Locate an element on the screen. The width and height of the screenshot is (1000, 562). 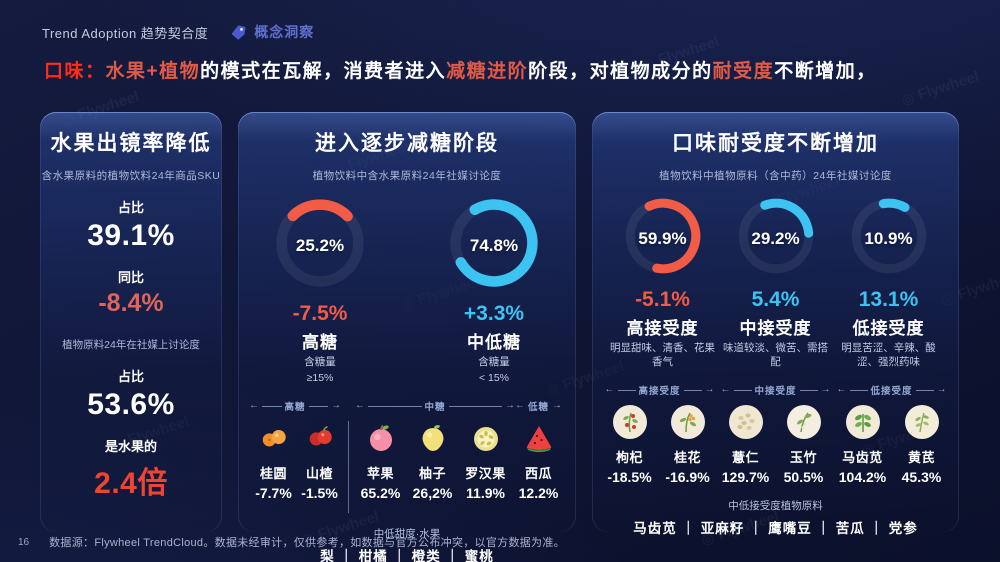
ingredient-longan: 桂圆 -7.7% is located at coordinates (274, 461).